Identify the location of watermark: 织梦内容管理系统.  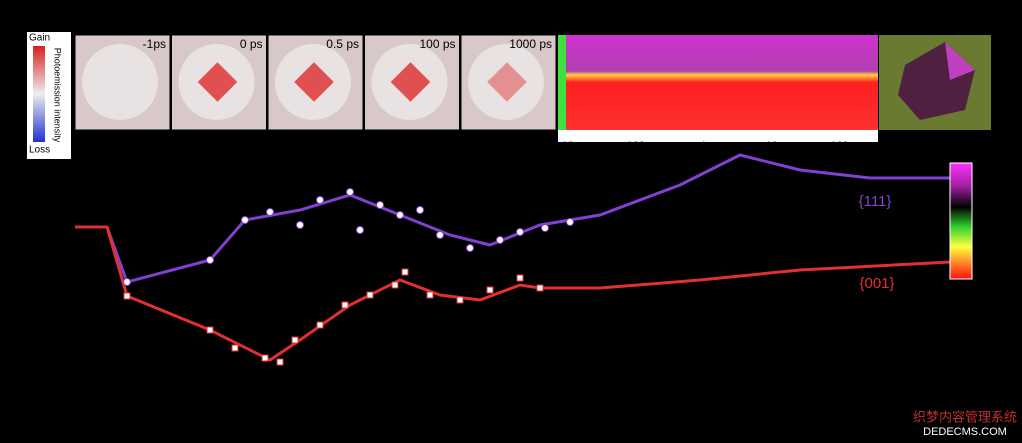
(965, 416).